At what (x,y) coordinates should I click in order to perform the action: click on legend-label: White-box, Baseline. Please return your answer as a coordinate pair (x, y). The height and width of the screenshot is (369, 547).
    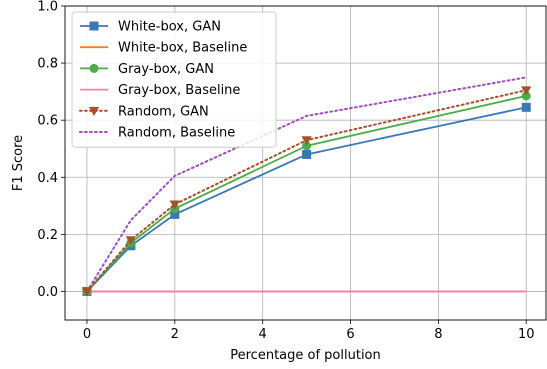
    Looking at the image, I should click on (182, 48).